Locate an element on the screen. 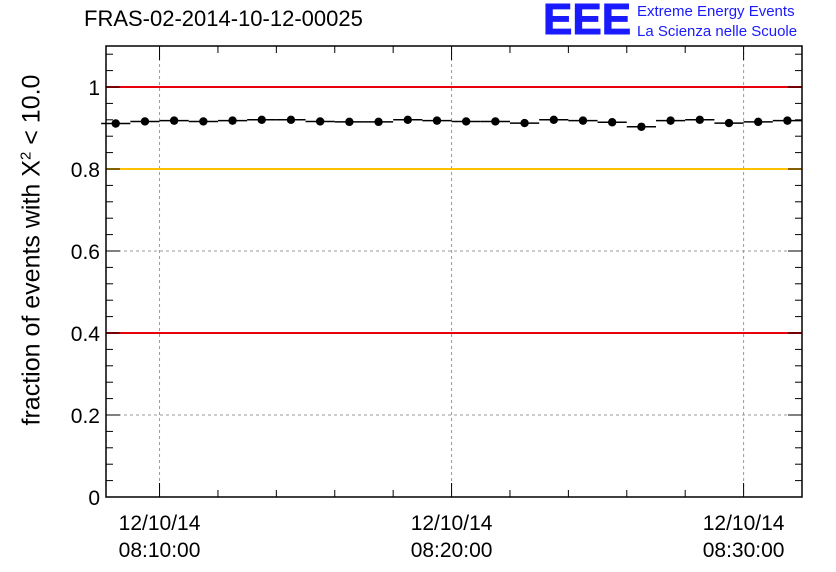 The height and width of the screenshot is (572, 836). y-tick-label: 0 is located at coordinates (94, 498).